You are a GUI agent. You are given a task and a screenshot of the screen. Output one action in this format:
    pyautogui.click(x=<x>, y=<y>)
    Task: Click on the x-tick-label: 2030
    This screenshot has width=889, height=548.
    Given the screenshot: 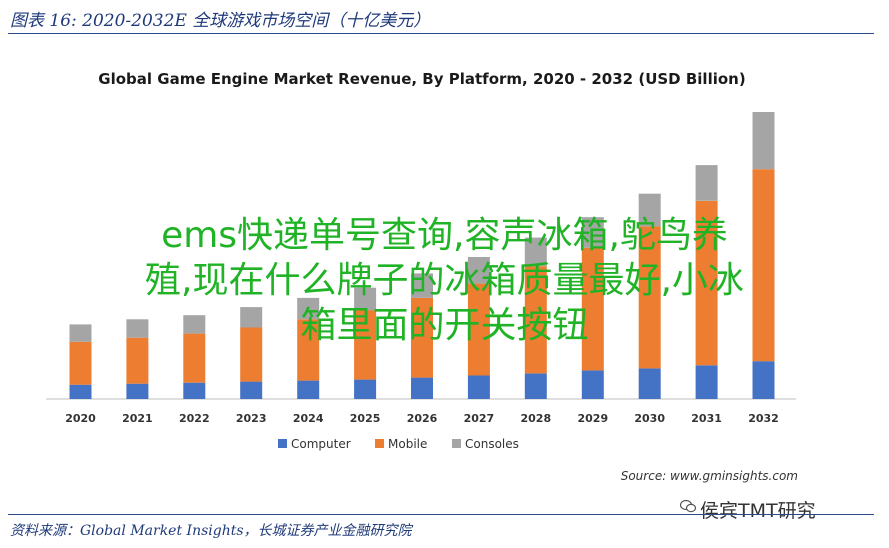 What is the action you would take?
    pyautogui.click(x=649, y=418)
    